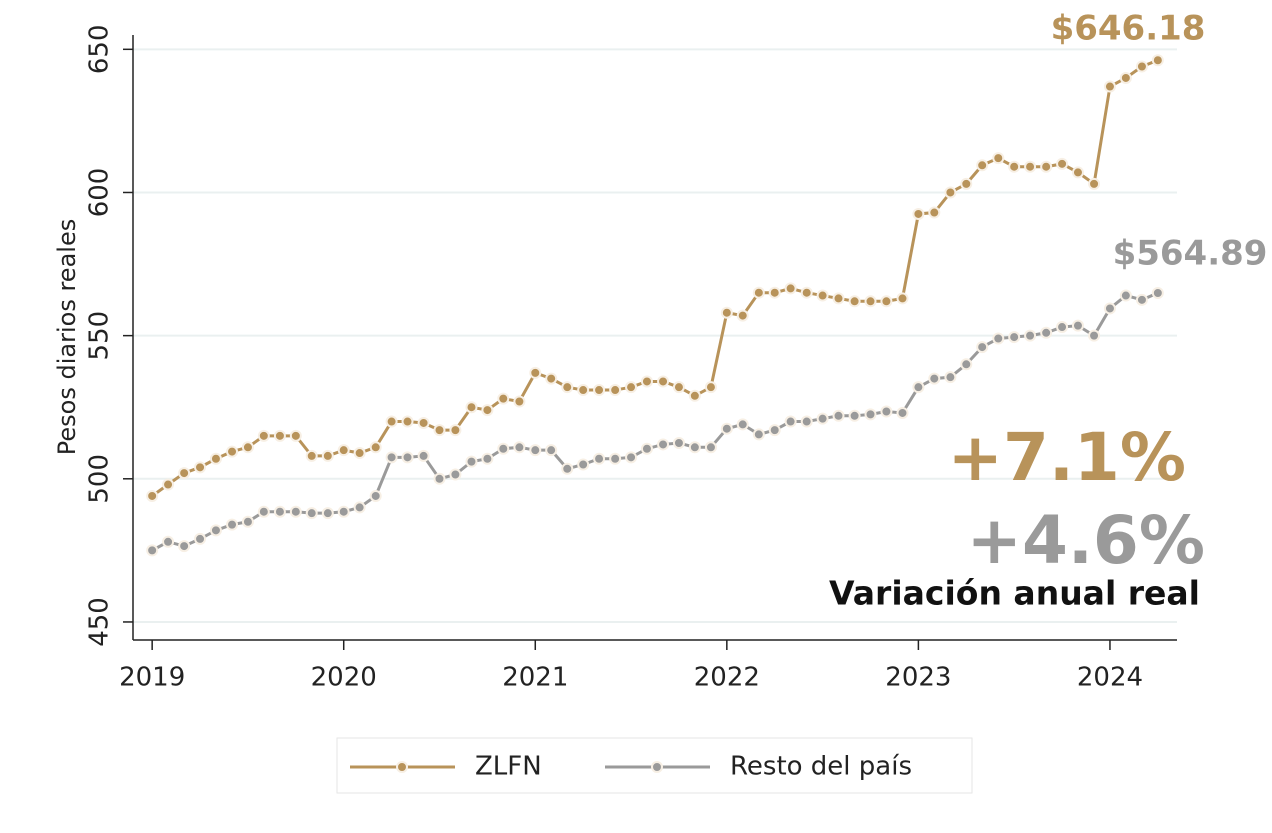 This screenshot has height=833, width=1272. Describe the element at coordinates (918, 678) in the screenshot. I see `x-tick-label: 2023` at that location.